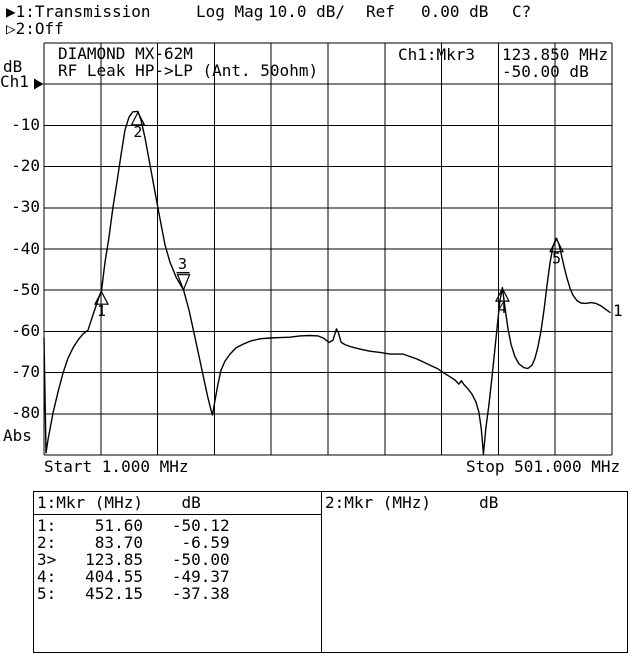  What do you see at coordinates (14, 81) in the screenshot?
I see `channel-label: Ch1` at bounding box center [14, 81].